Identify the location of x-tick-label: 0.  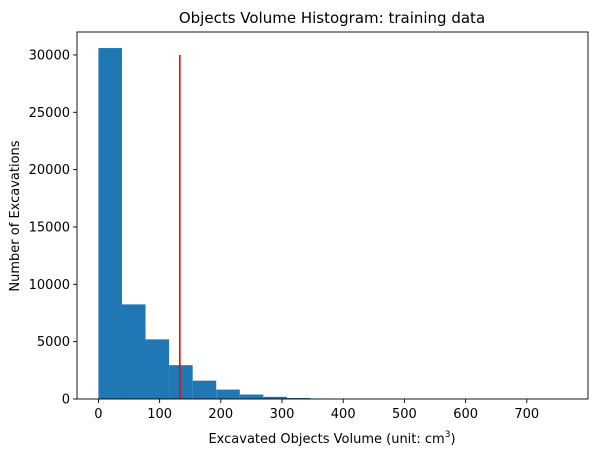
(98, 414).